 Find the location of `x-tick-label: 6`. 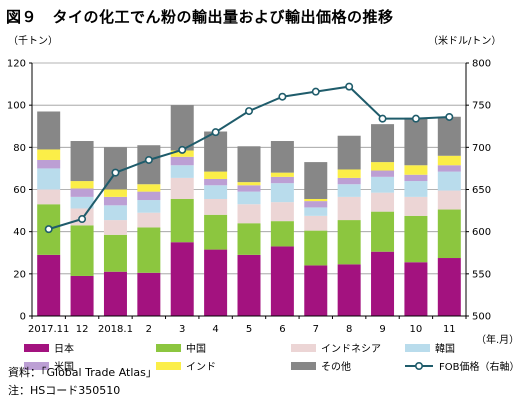

x-tick-label: 6 is located at coordinates (282, 329).